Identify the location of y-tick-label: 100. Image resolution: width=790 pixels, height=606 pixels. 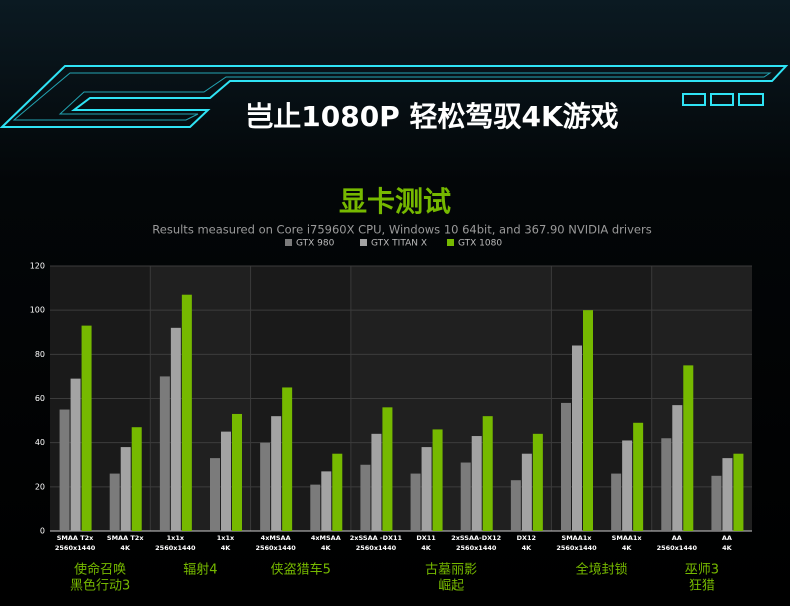
(37, 310).